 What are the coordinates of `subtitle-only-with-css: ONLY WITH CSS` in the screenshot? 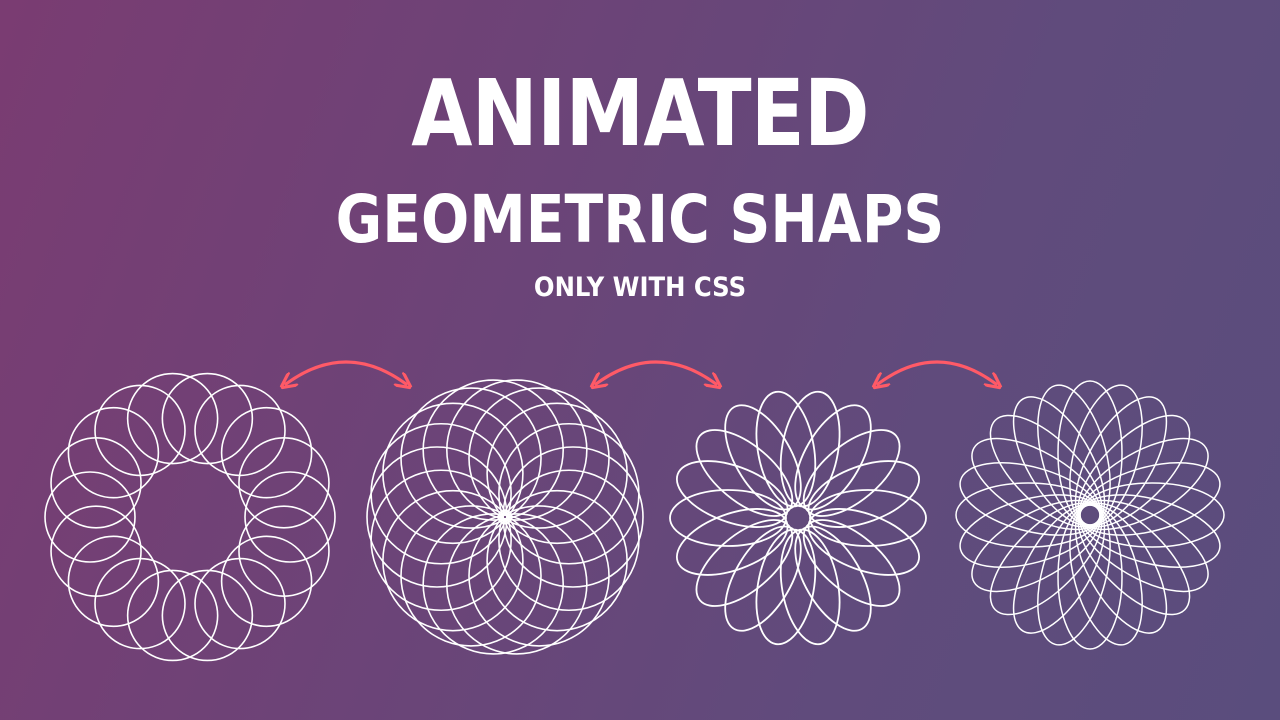 It's located at (640, 287).